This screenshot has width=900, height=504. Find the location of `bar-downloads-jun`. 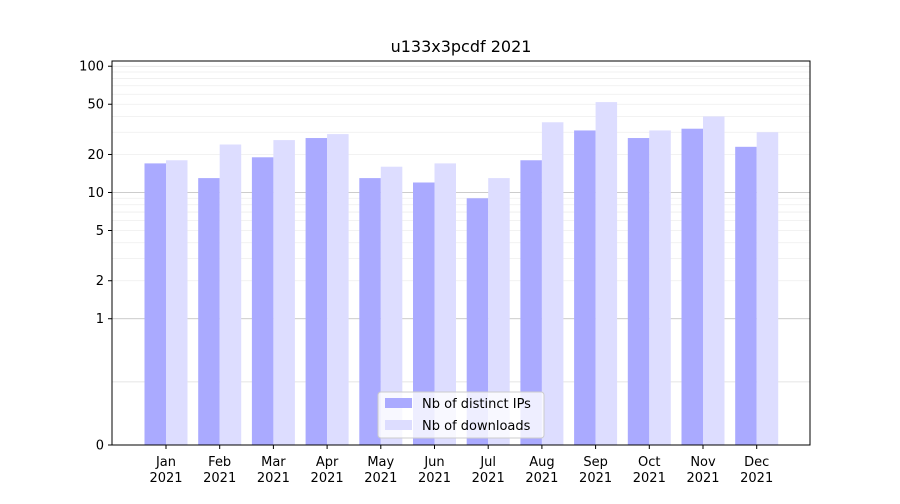

bar-downloads-jun is located at coordinates (445, 304).